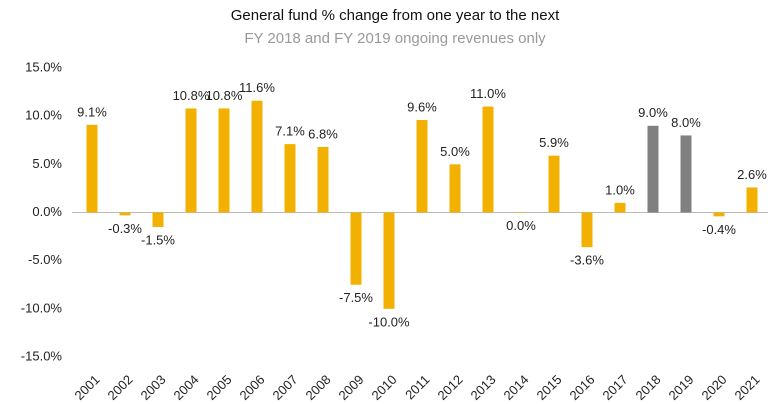 This screenshot has height=404, width=770. Describe the element at coordinates (587, 260) in the screenshot. I see `value-label: -3.6%` at that location.